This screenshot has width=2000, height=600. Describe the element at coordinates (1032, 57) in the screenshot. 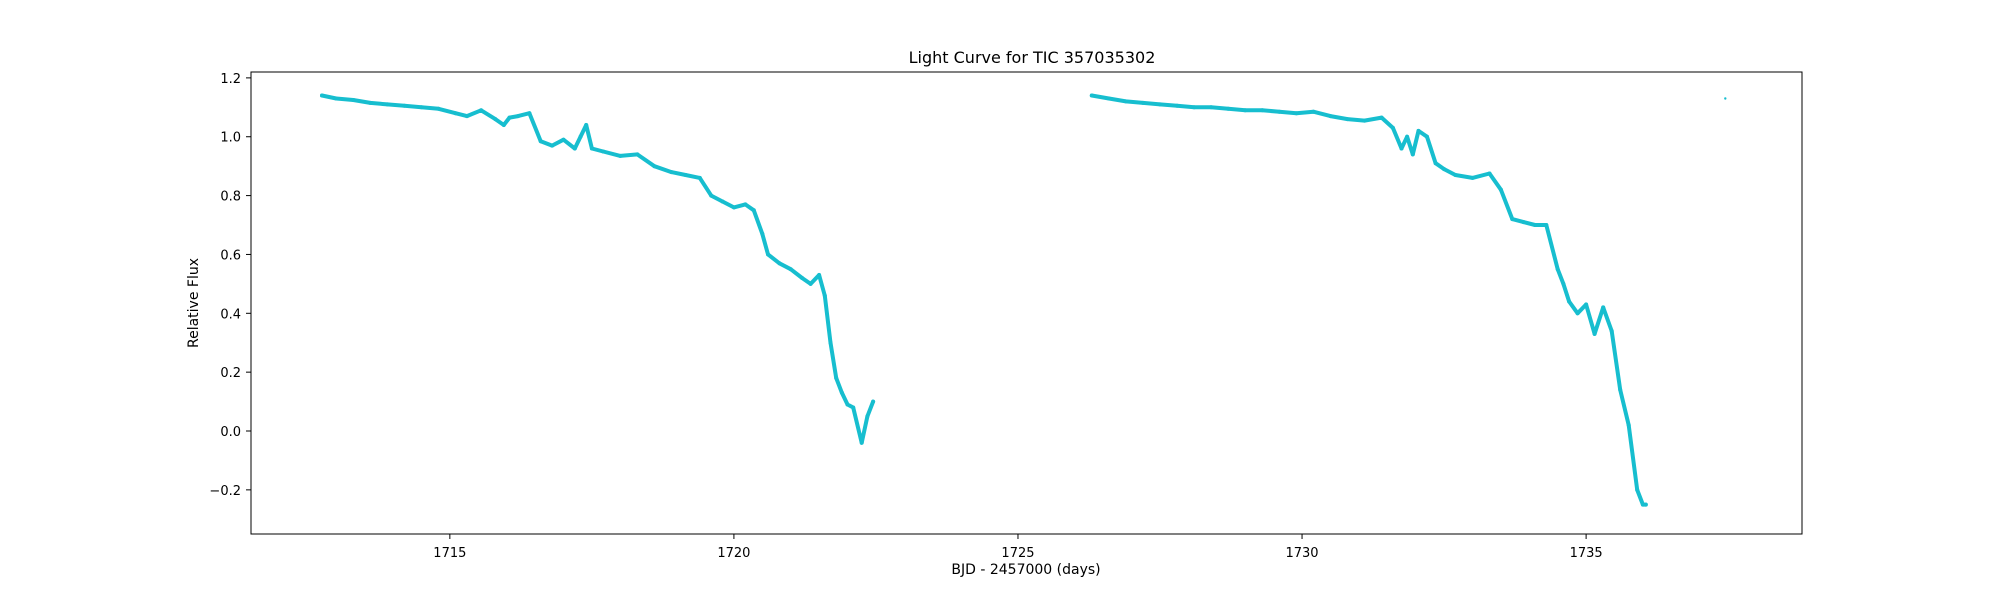

I see `chart-title: Light Curve for TIC 357035302` at that location.